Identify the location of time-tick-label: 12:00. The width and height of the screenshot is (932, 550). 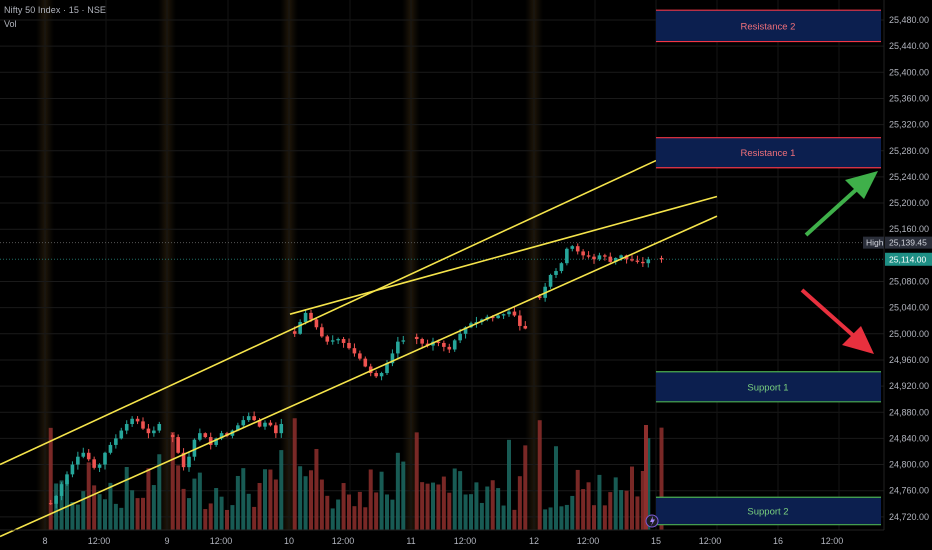
(710, 541).